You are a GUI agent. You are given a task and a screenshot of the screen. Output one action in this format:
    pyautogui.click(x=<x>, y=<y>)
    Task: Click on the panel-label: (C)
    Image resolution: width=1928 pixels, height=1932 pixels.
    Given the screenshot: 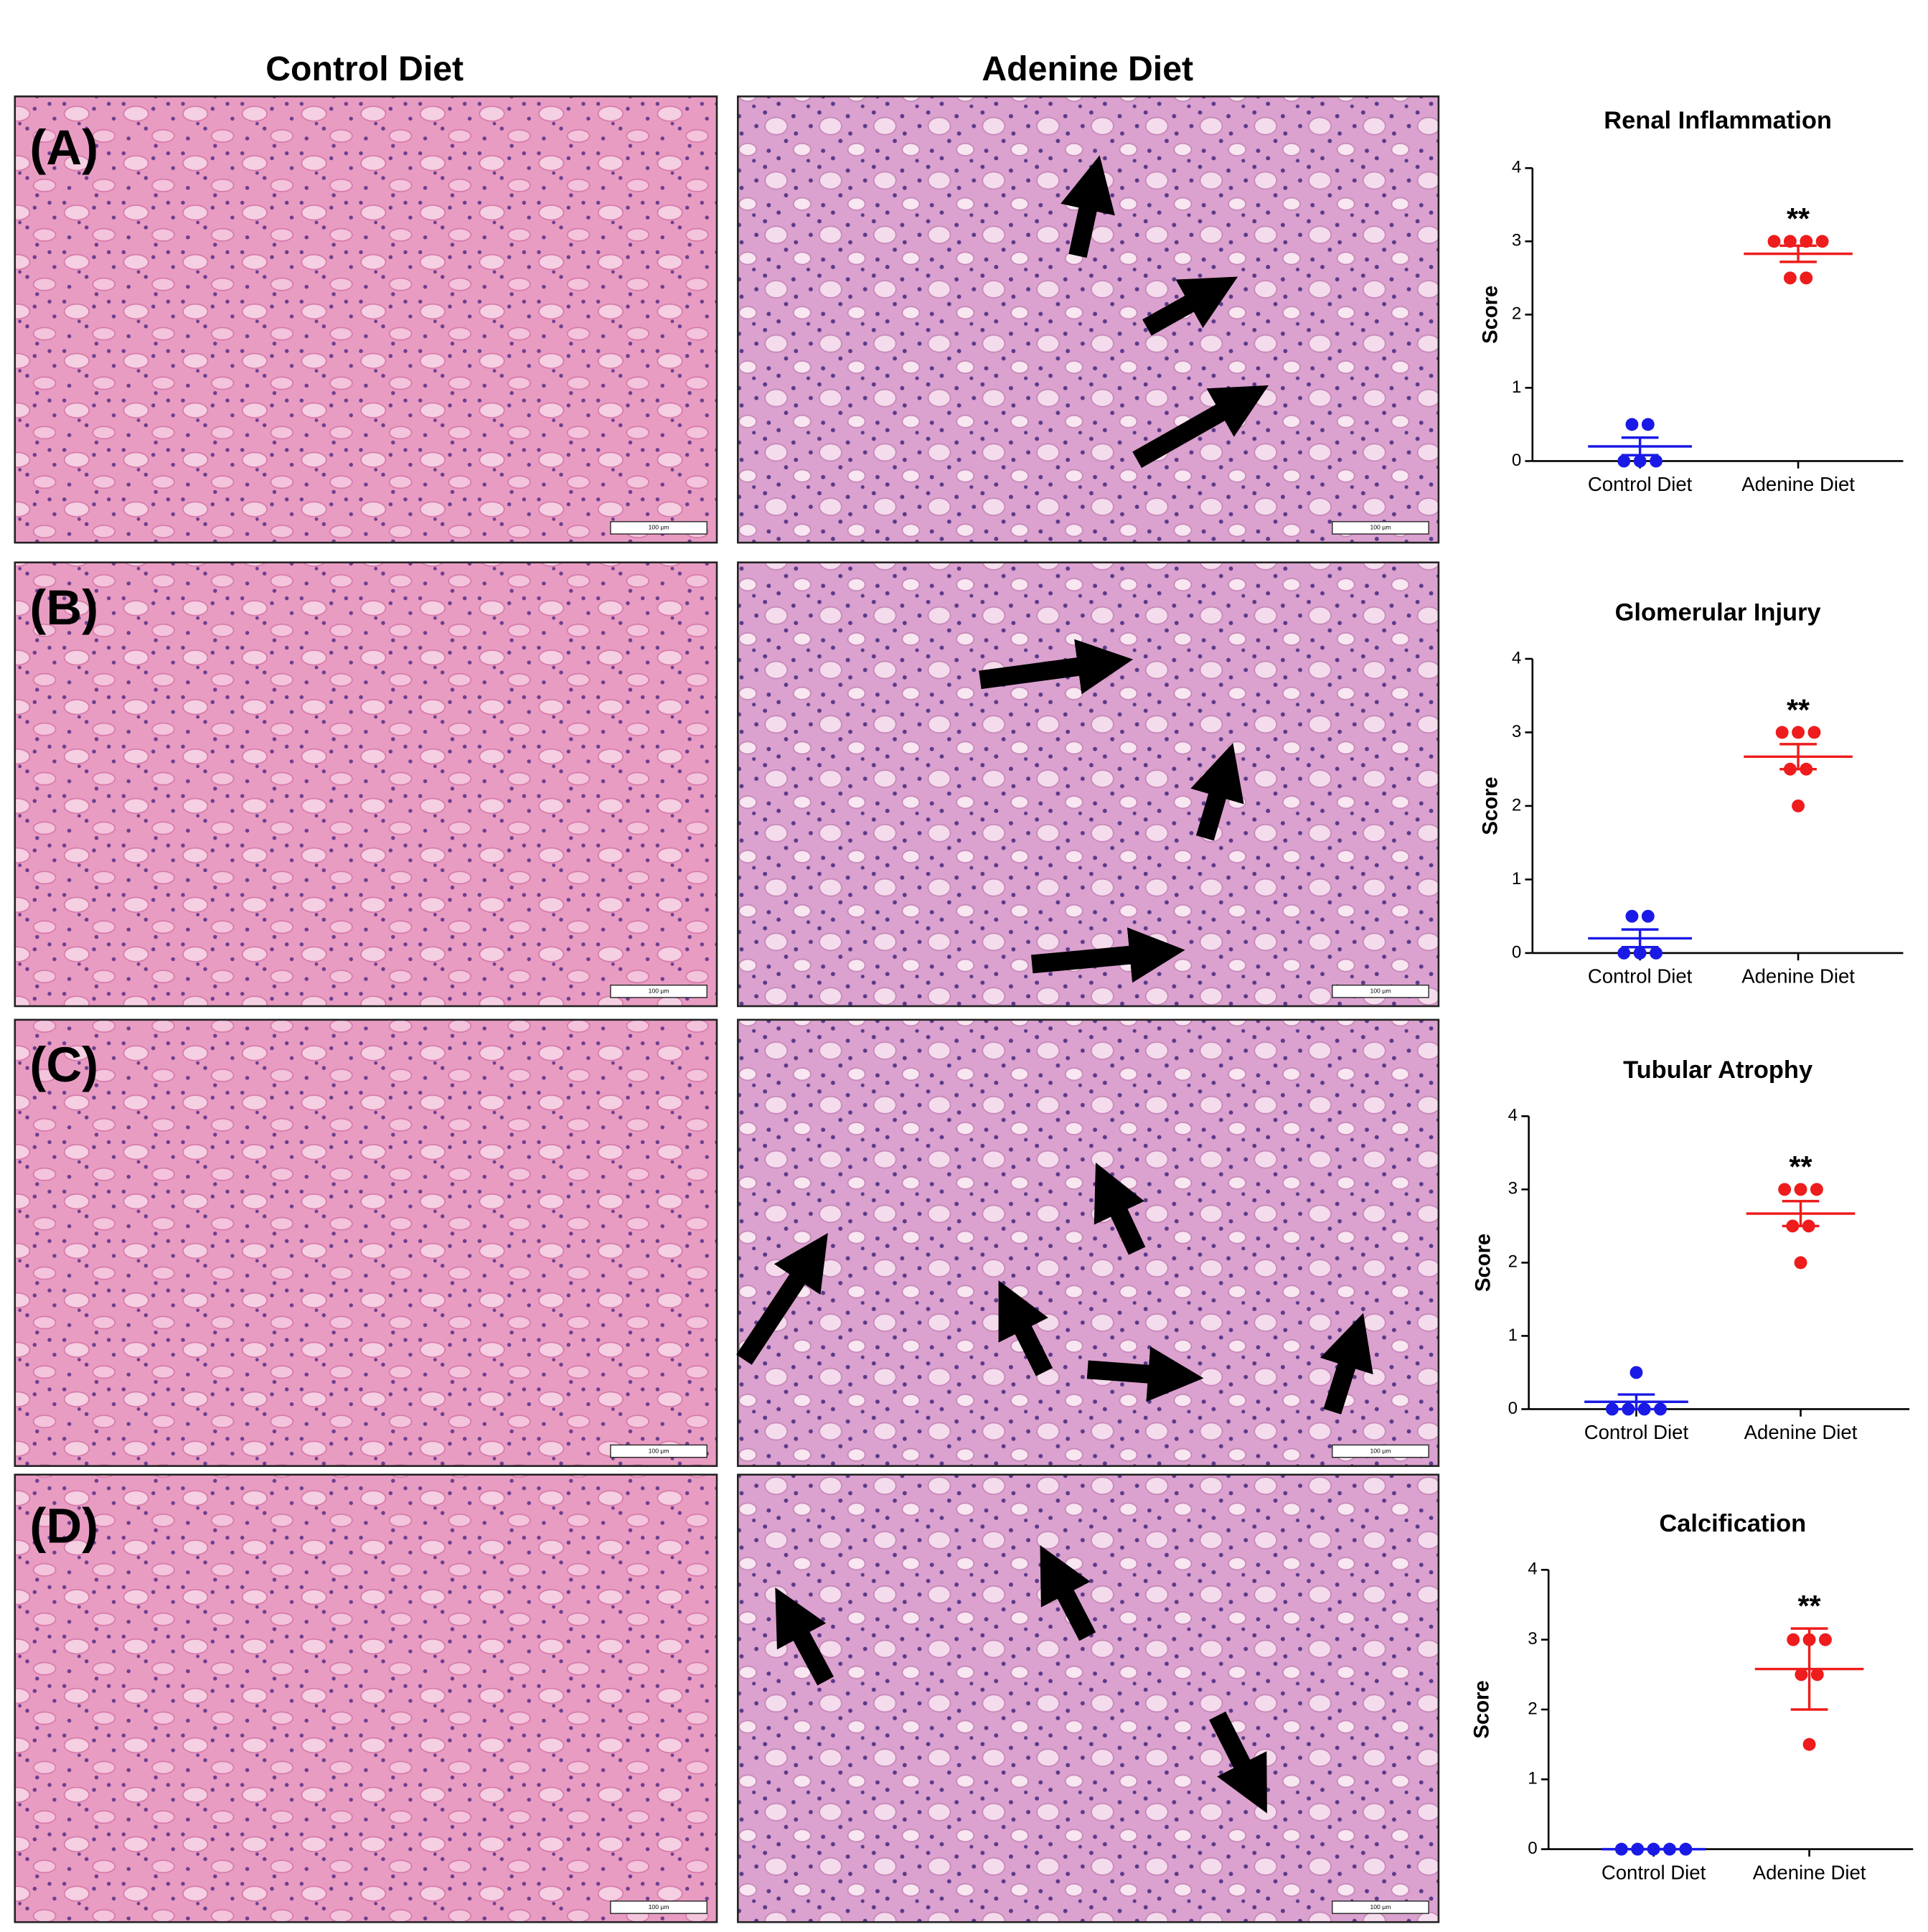 What is the action you would take?
    pyautogui.click(x=63, y=1064)
    